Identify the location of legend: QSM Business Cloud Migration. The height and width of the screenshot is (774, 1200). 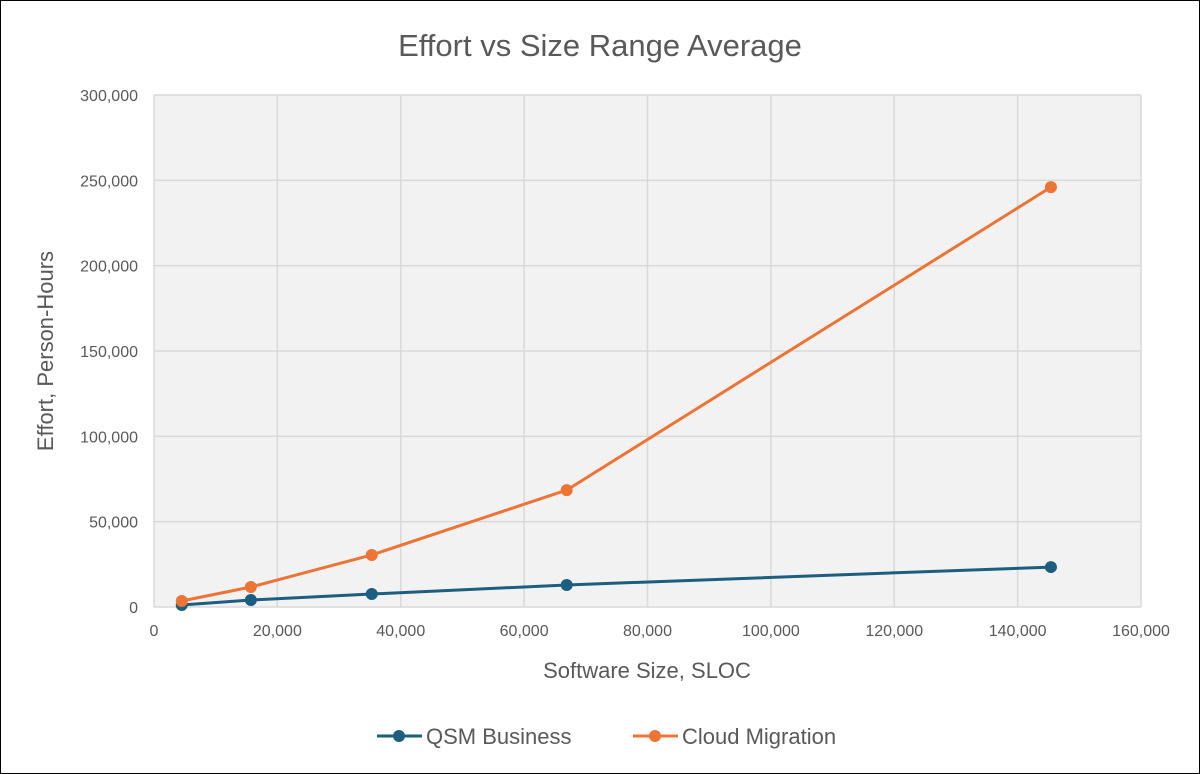
(606, 736).